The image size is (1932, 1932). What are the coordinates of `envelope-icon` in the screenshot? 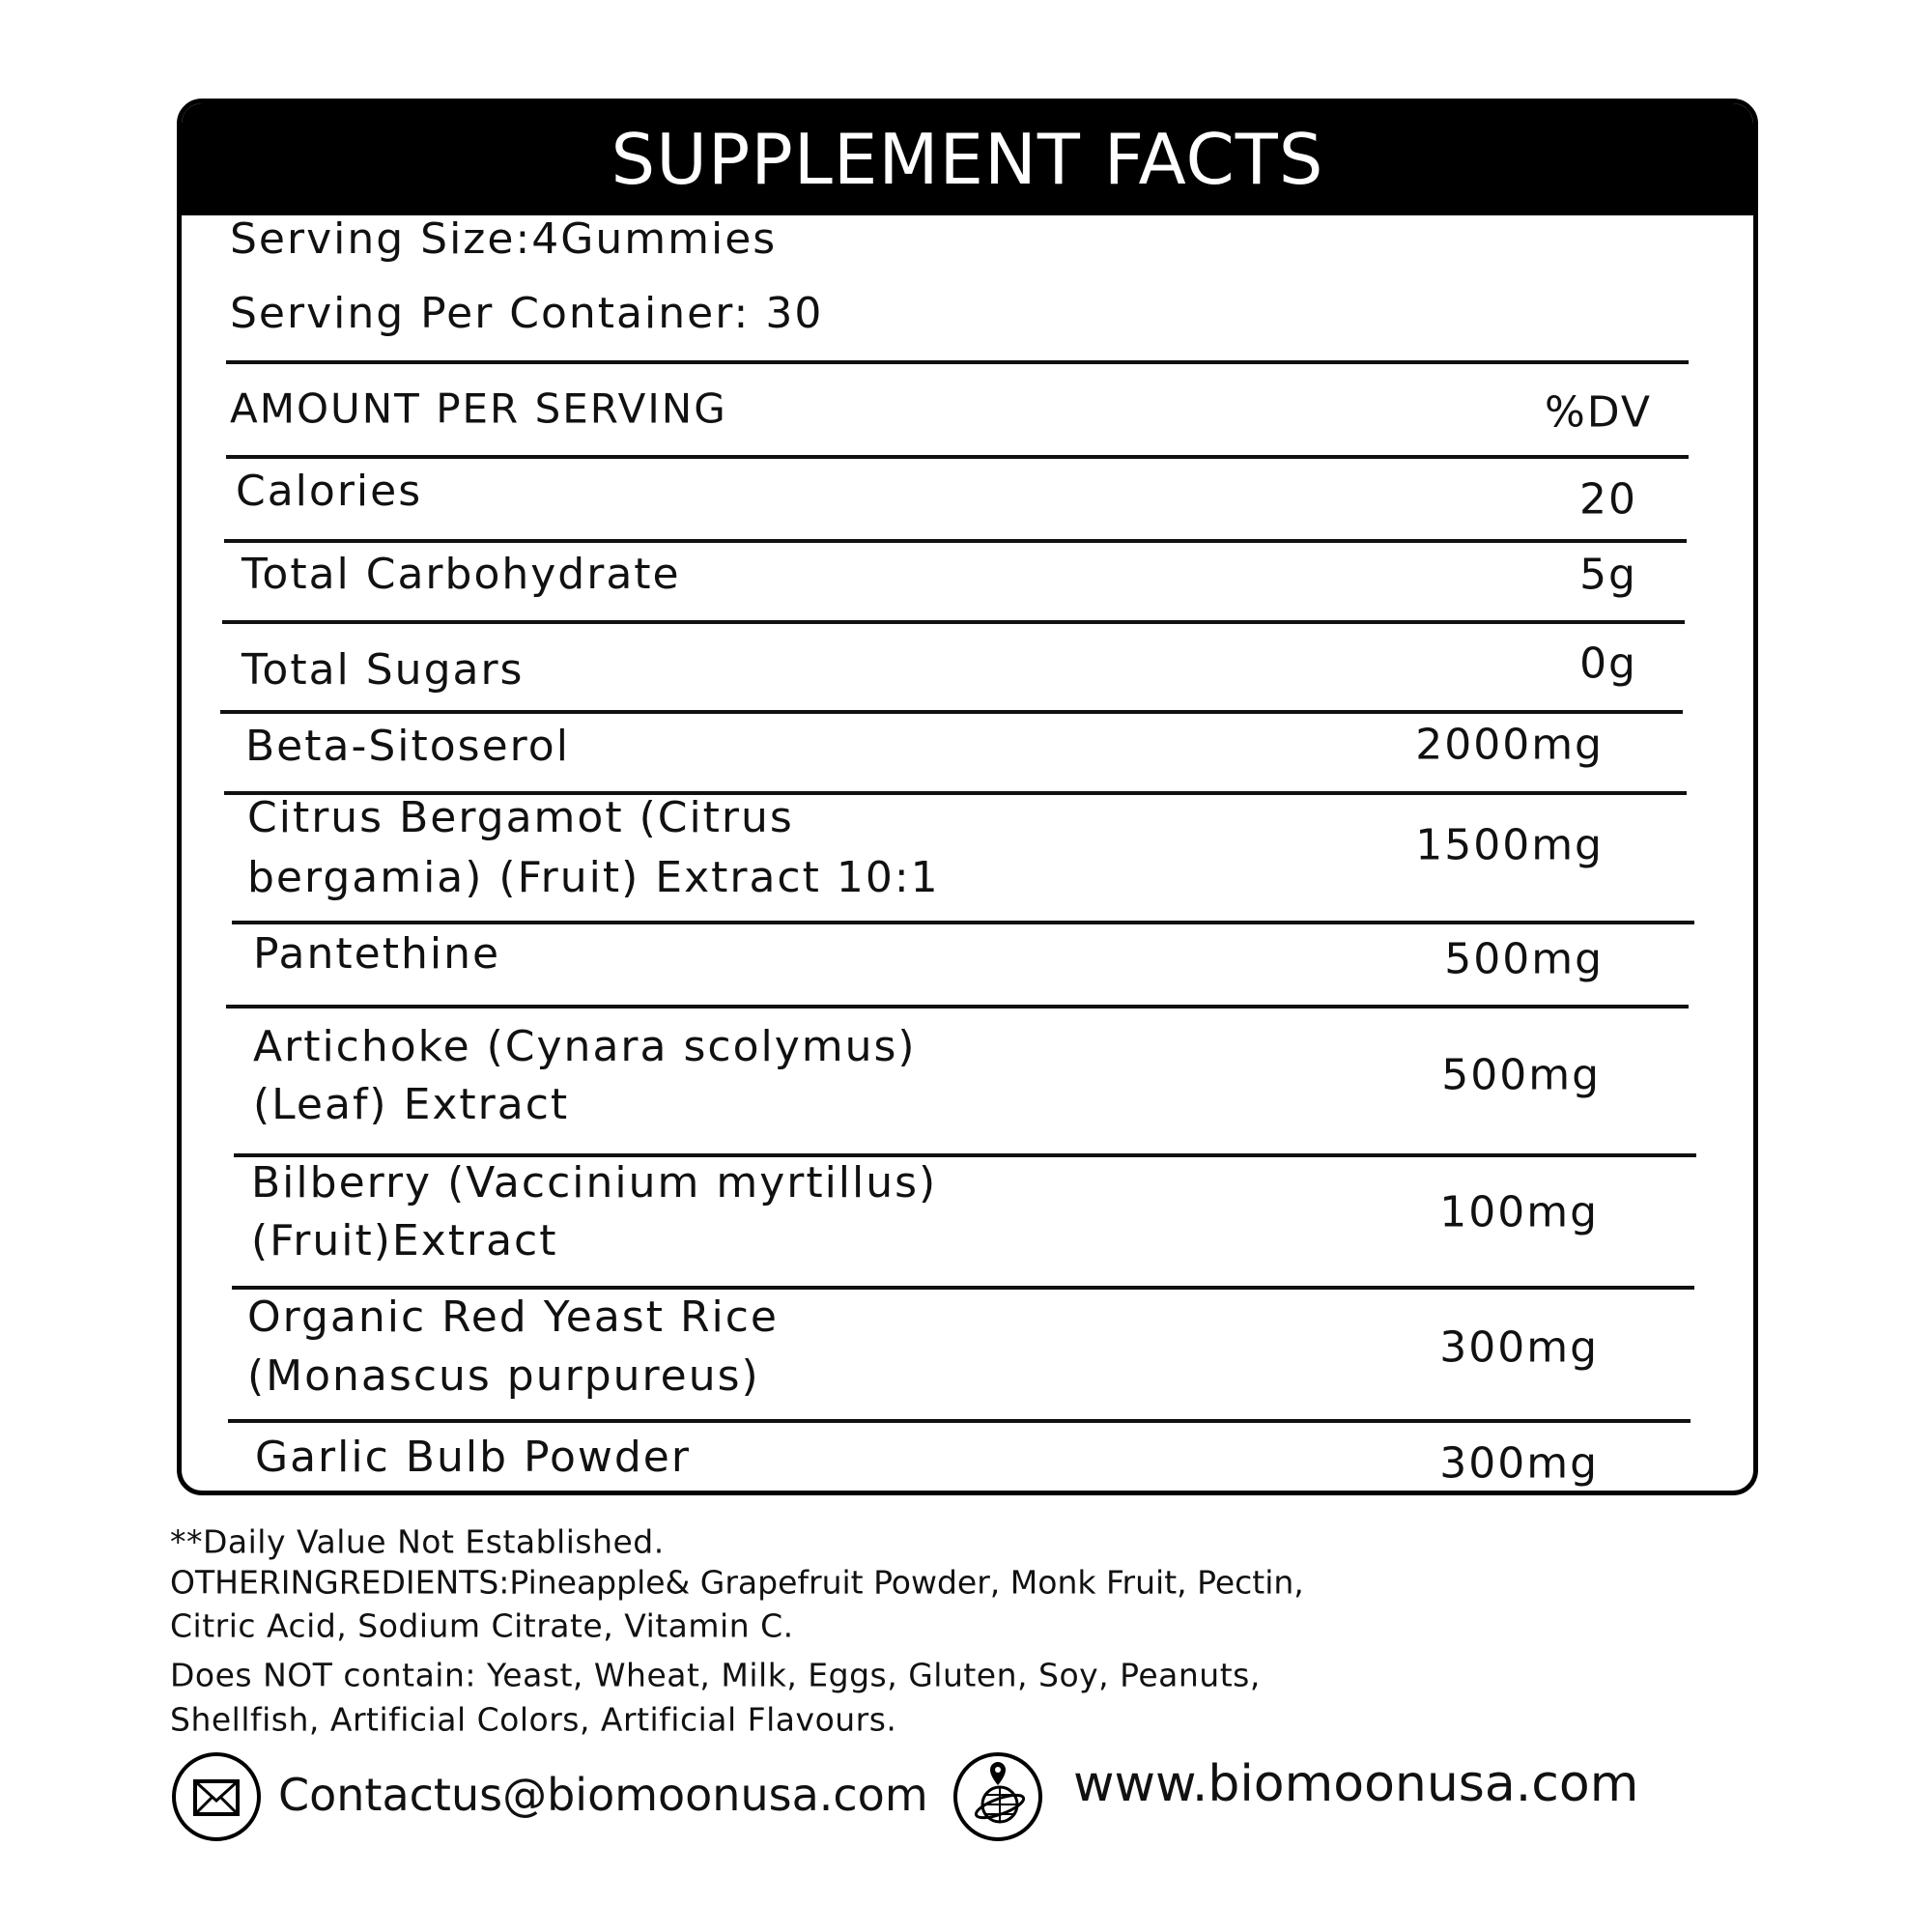 It's located at (216, 1796).